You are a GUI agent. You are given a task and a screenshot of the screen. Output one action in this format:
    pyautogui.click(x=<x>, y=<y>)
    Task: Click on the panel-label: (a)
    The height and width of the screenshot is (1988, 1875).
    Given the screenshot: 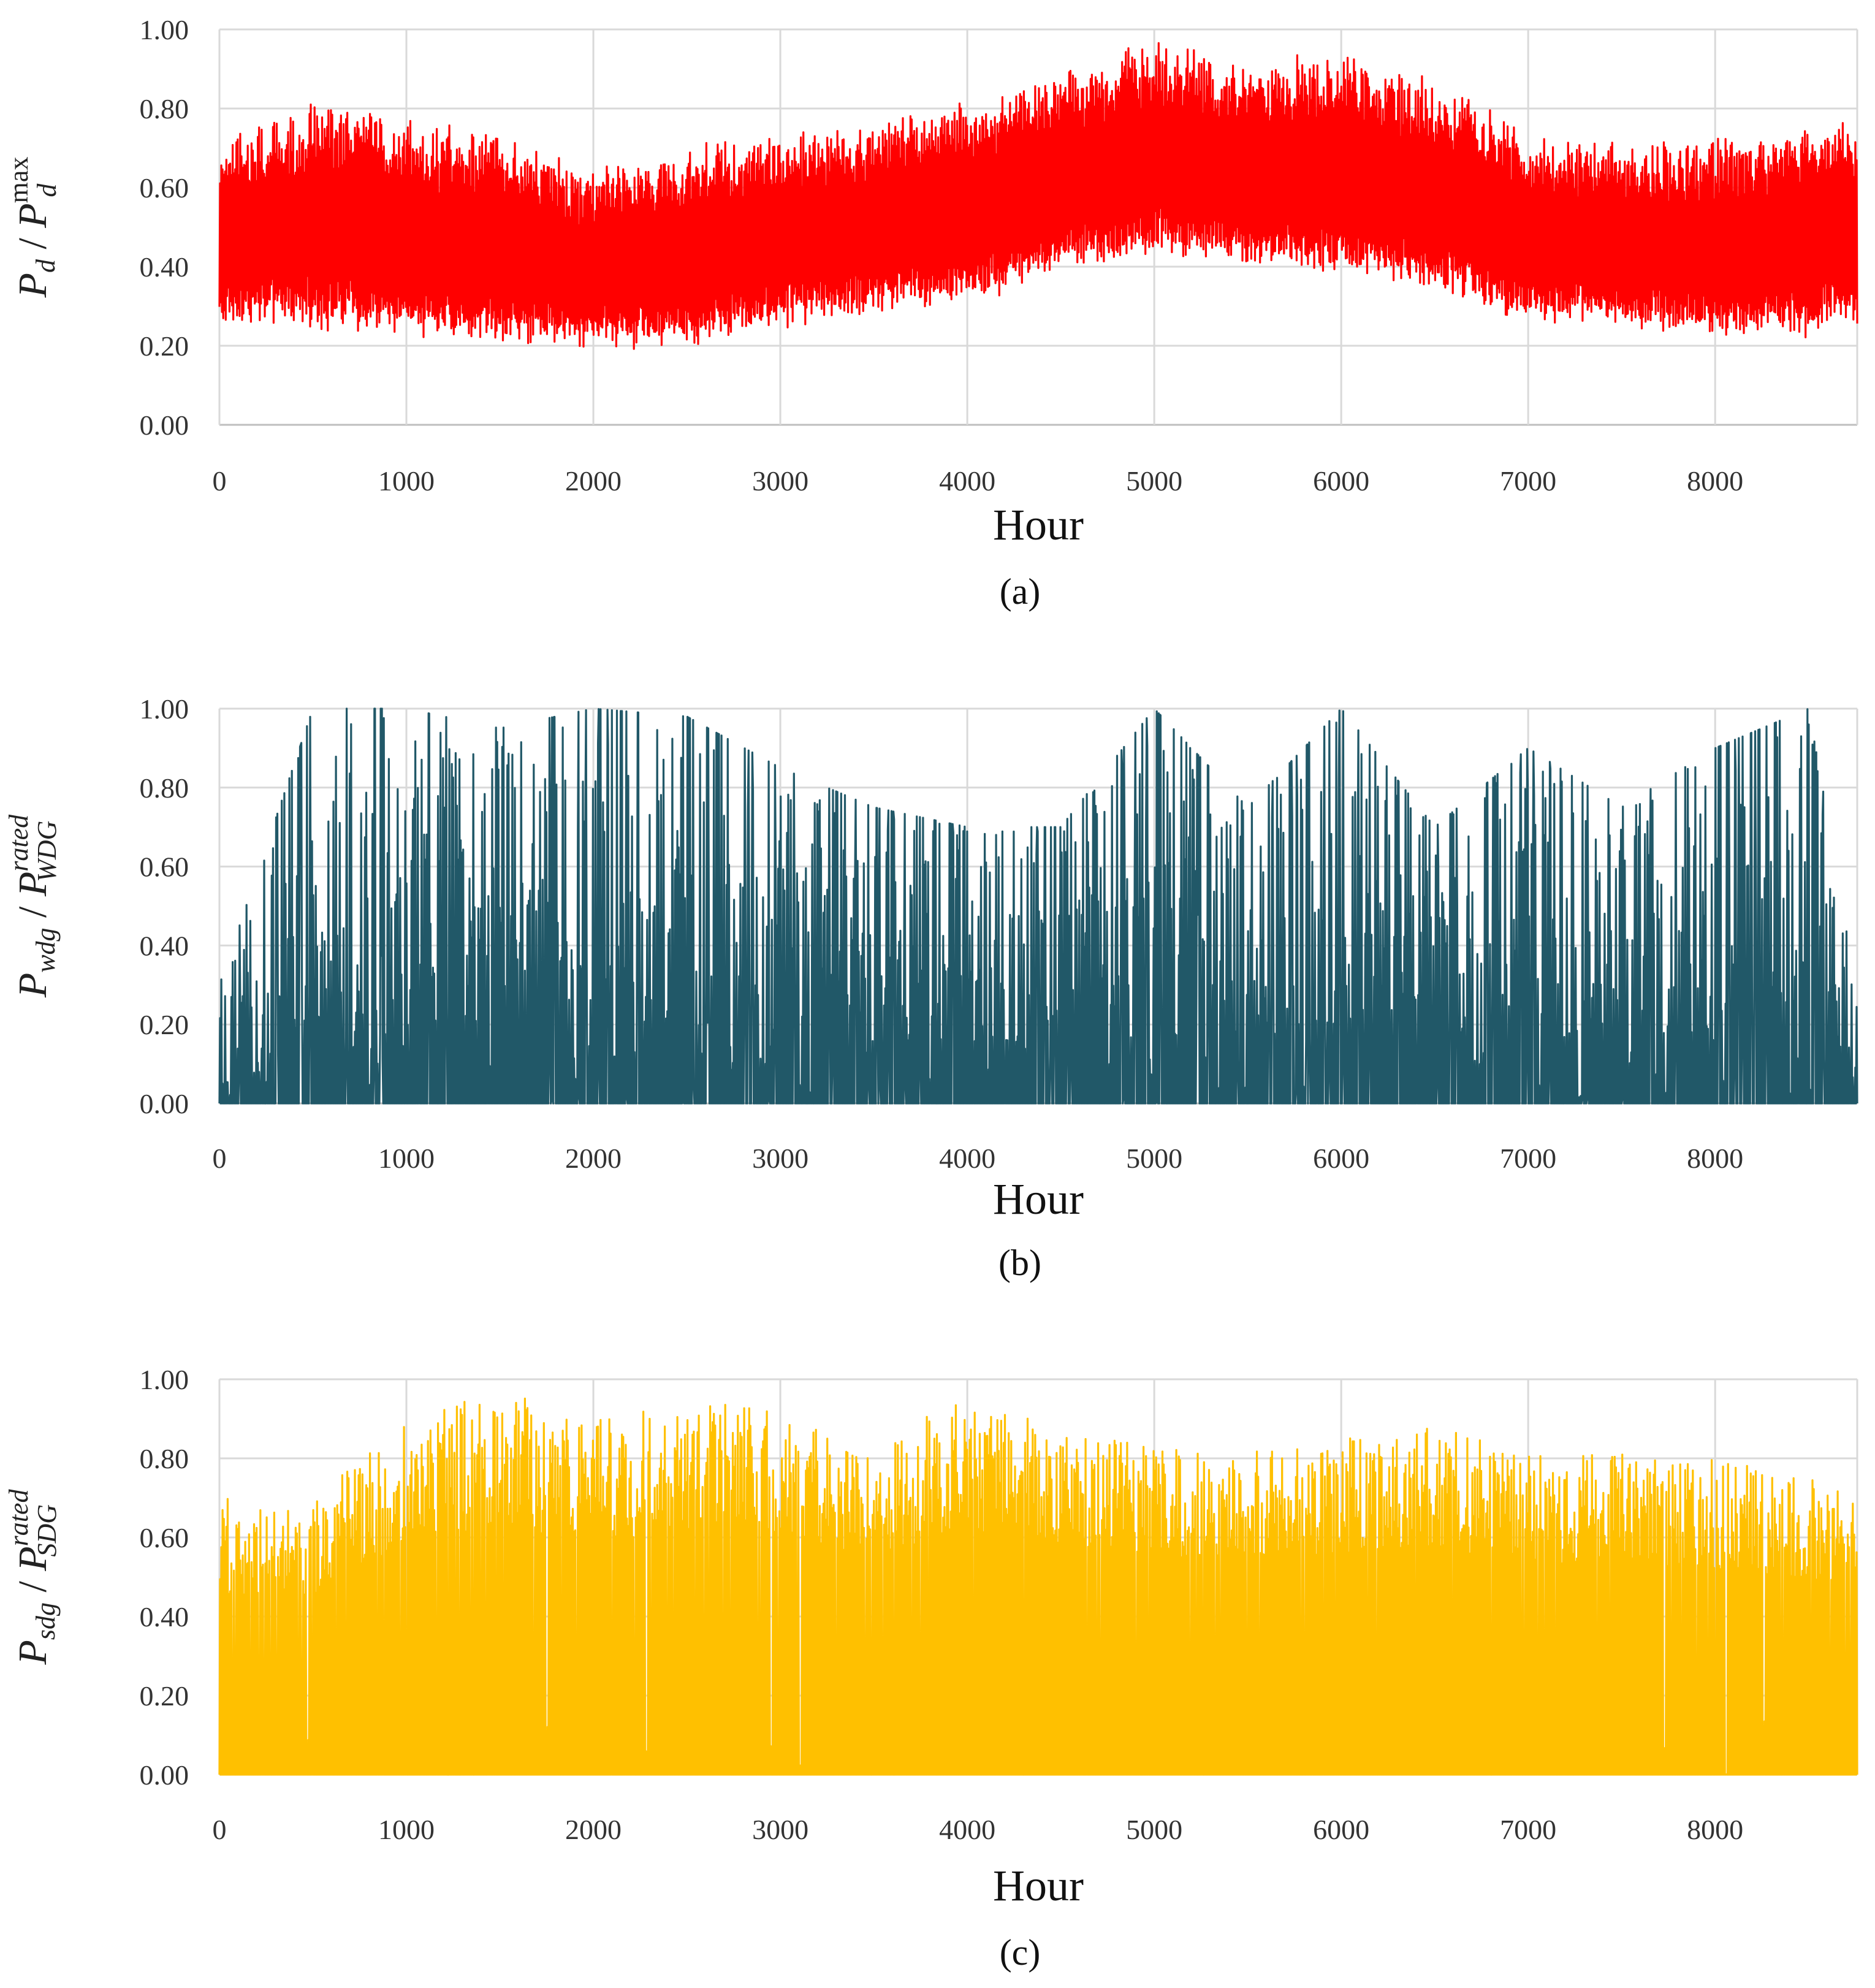 What is the action you would take?
    pyautogui.click(x=1021, y=591)
    